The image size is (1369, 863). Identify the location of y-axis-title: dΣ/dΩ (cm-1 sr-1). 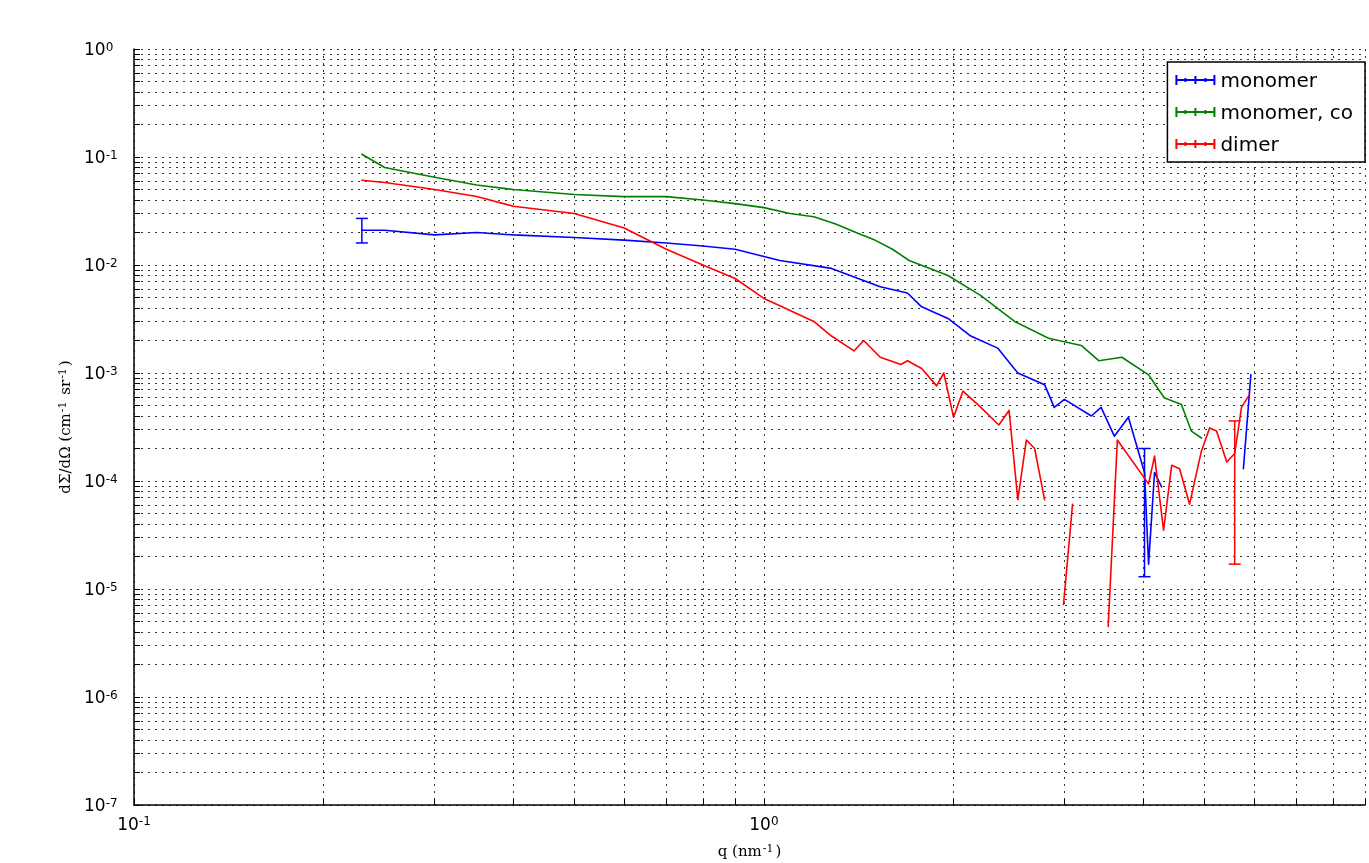
(64, 427).